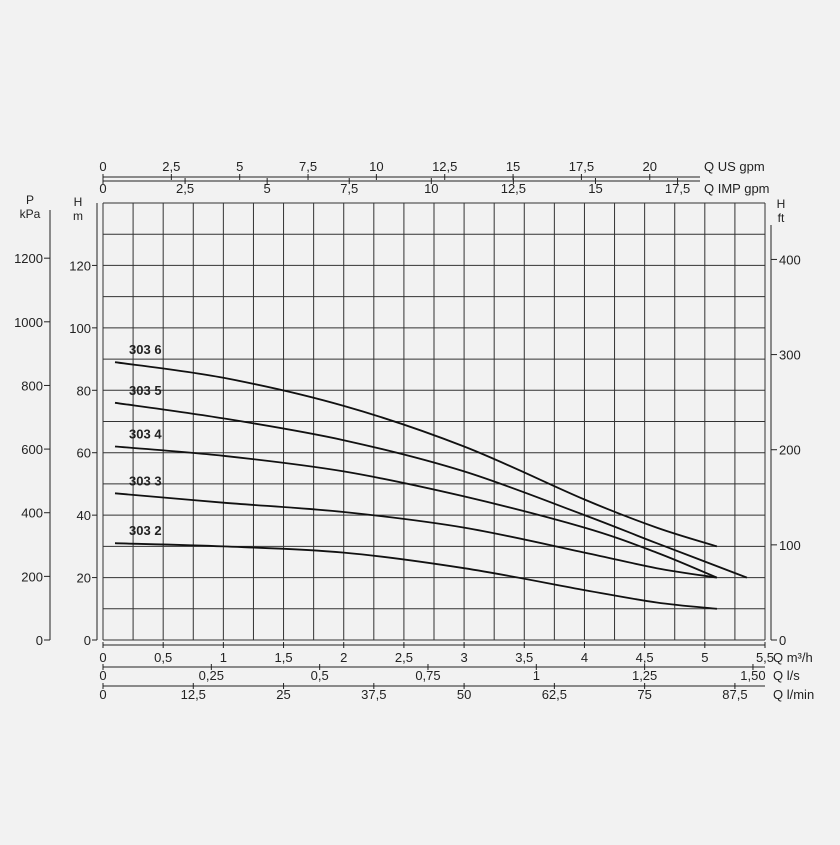 Image resolution: width=840 pixels, height=845 pixels. I want to click on top_imp-tick-label: 2,5, so click(185, 188).